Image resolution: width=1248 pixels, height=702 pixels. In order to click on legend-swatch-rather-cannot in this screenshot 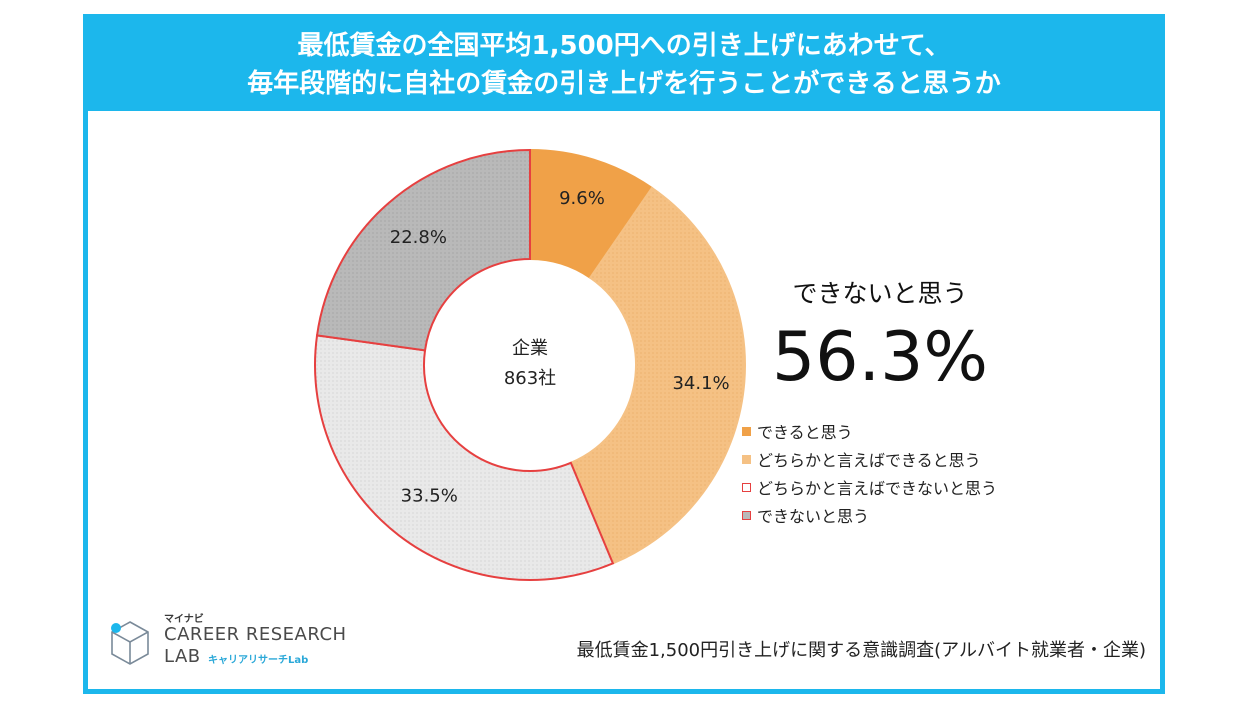, I will do `click(746, 487)`.